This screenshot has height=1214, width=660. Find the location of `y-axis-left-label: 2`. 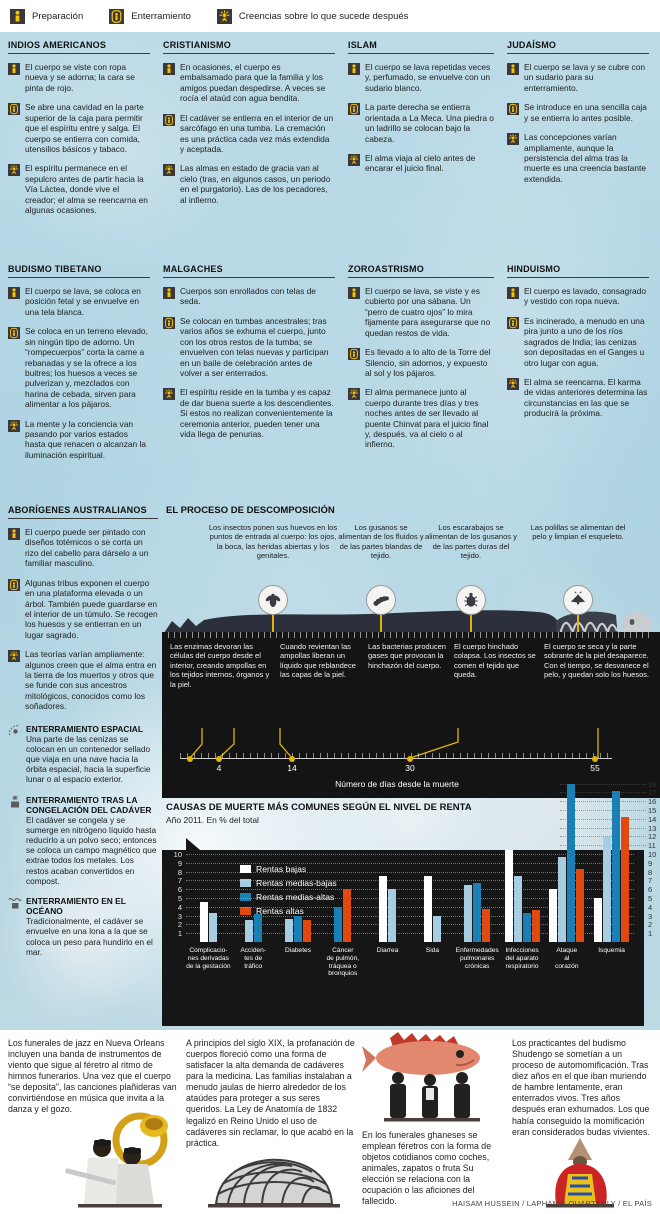

y-axis-left-label: 2 is located at coordinates (179, 925).